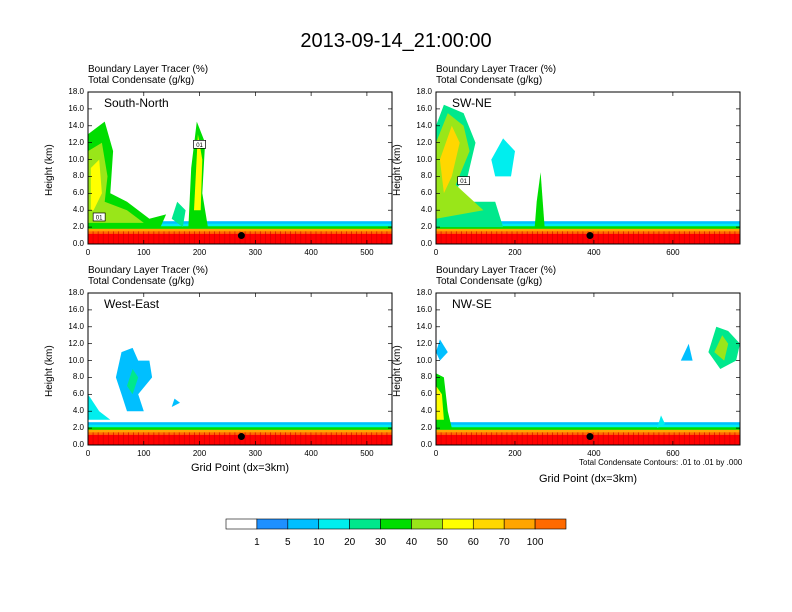 The image size is (792, 612). Describe the element at coordinates (367, 252) in the screenshot. I see `x-tick-label: 500` at that location.